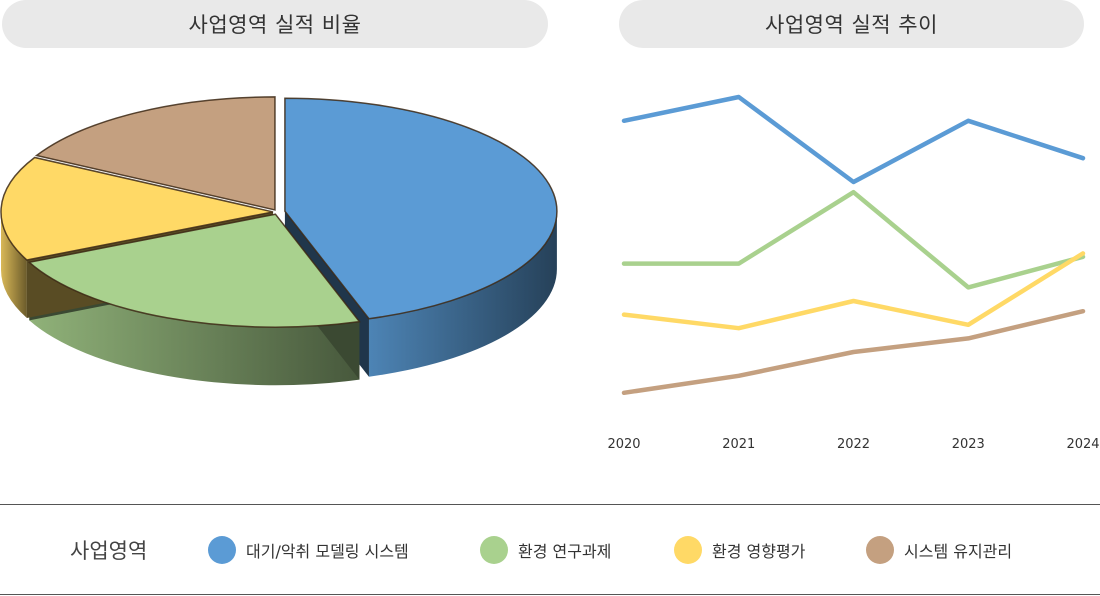 This screenshot has width=1100, height=596. What do you see at coordinates (1082, 444) in the screenshot?
I see `x-tick-label: 2024` at bounding box center [1082, 444].